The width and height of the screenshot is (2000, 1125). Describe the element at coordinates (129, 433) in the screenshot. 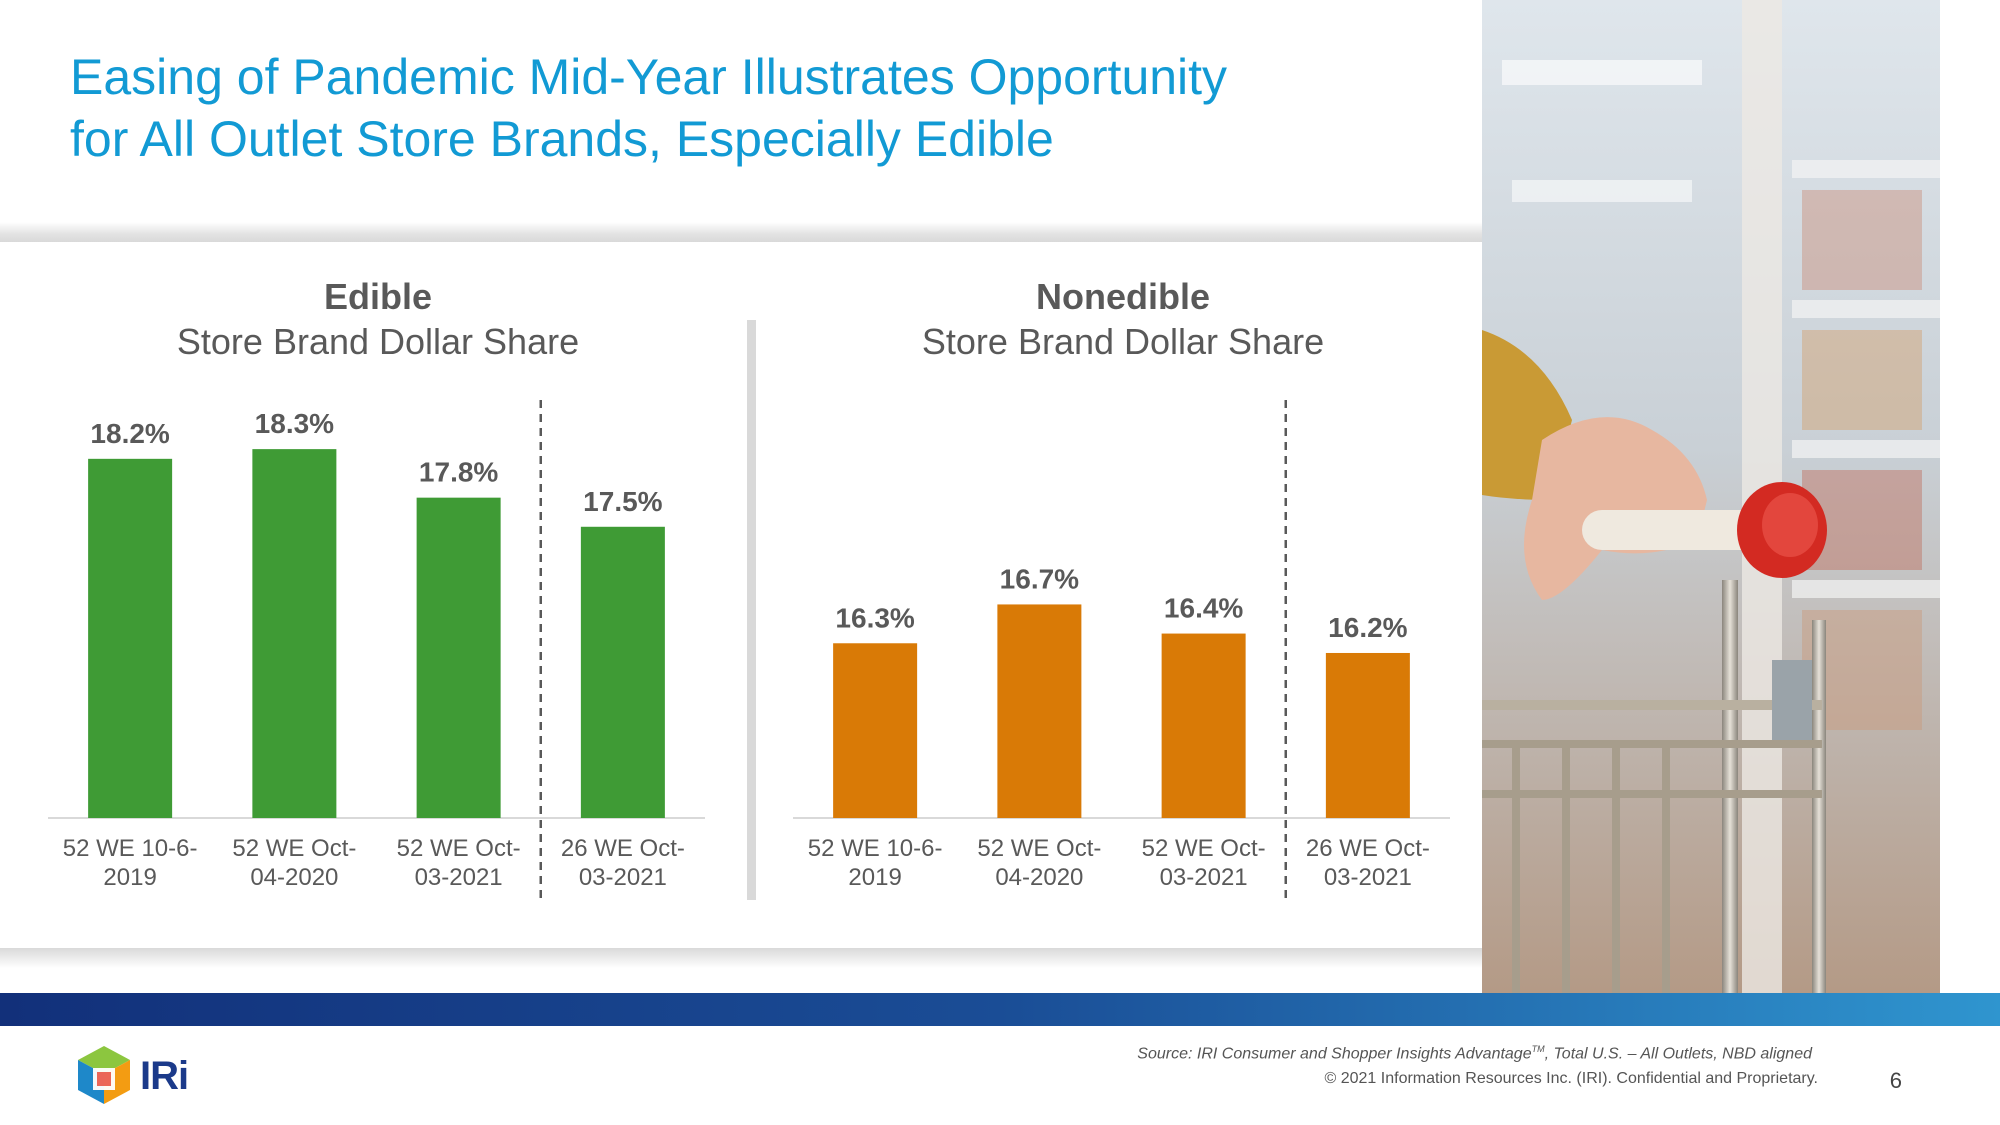

I see `edible-data-label-0: 18.2%` at that location.